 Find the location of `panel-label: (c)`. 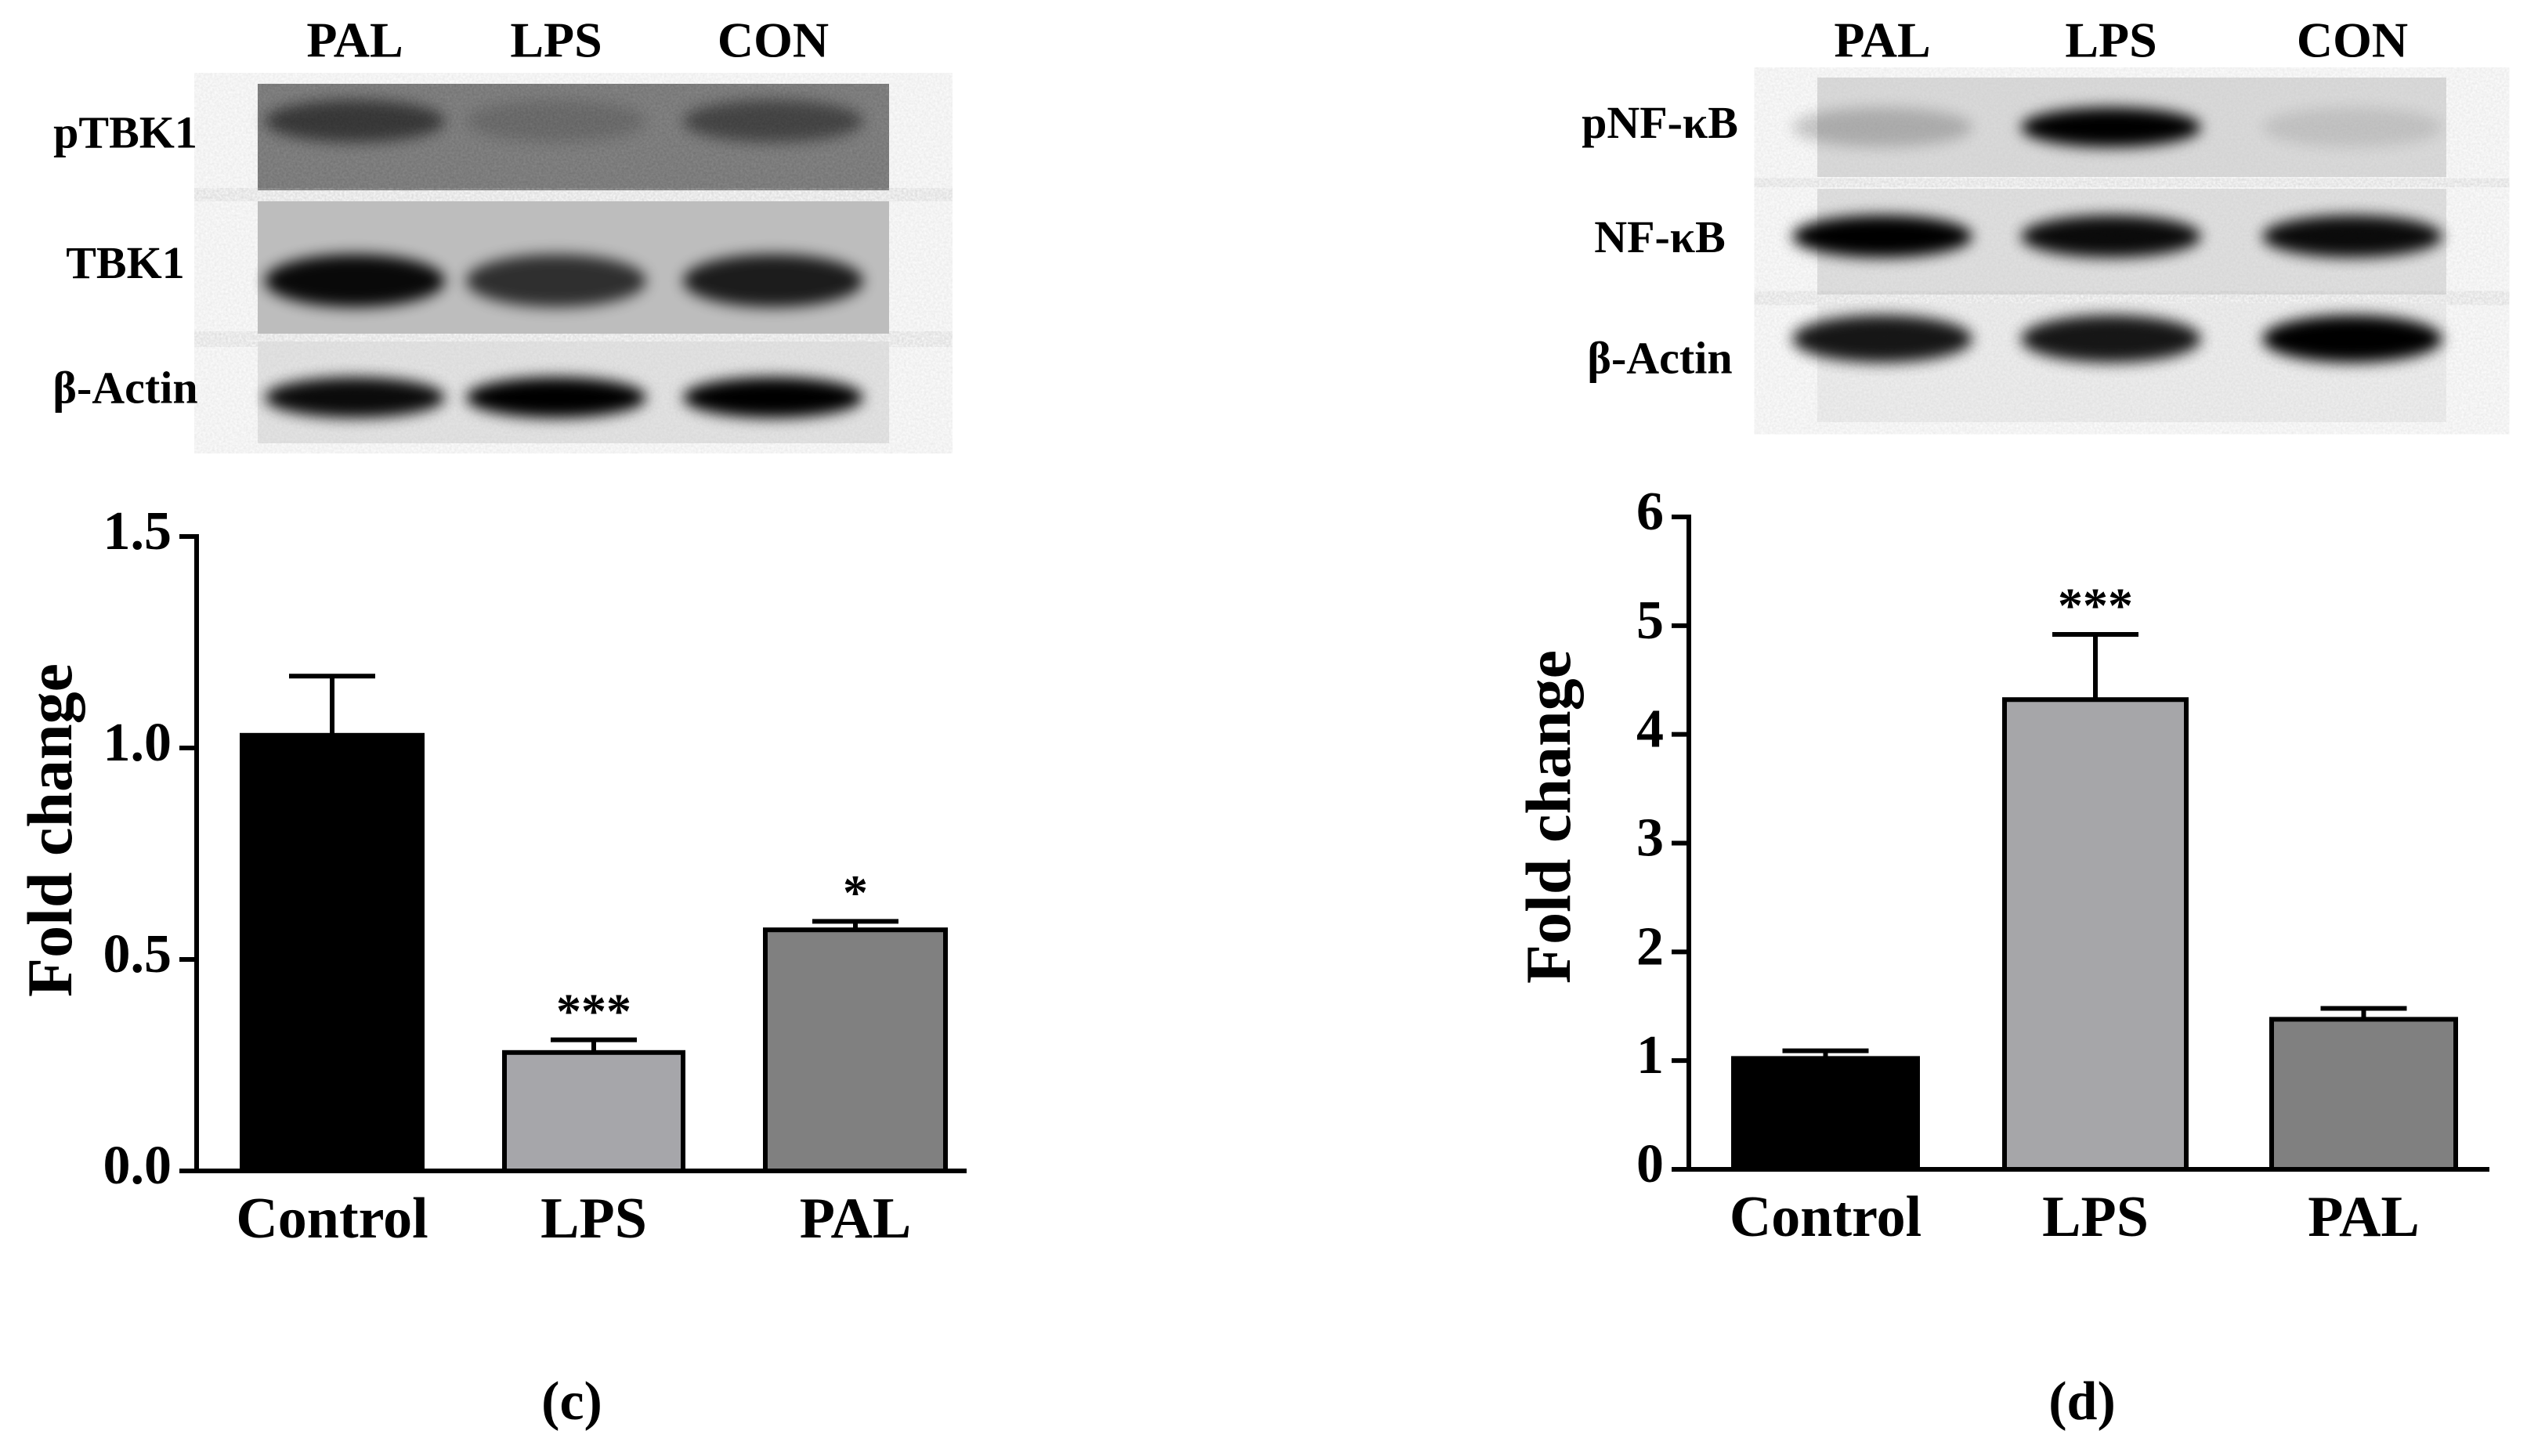

panel-label: (c) is located at coordinates (571, 1401).